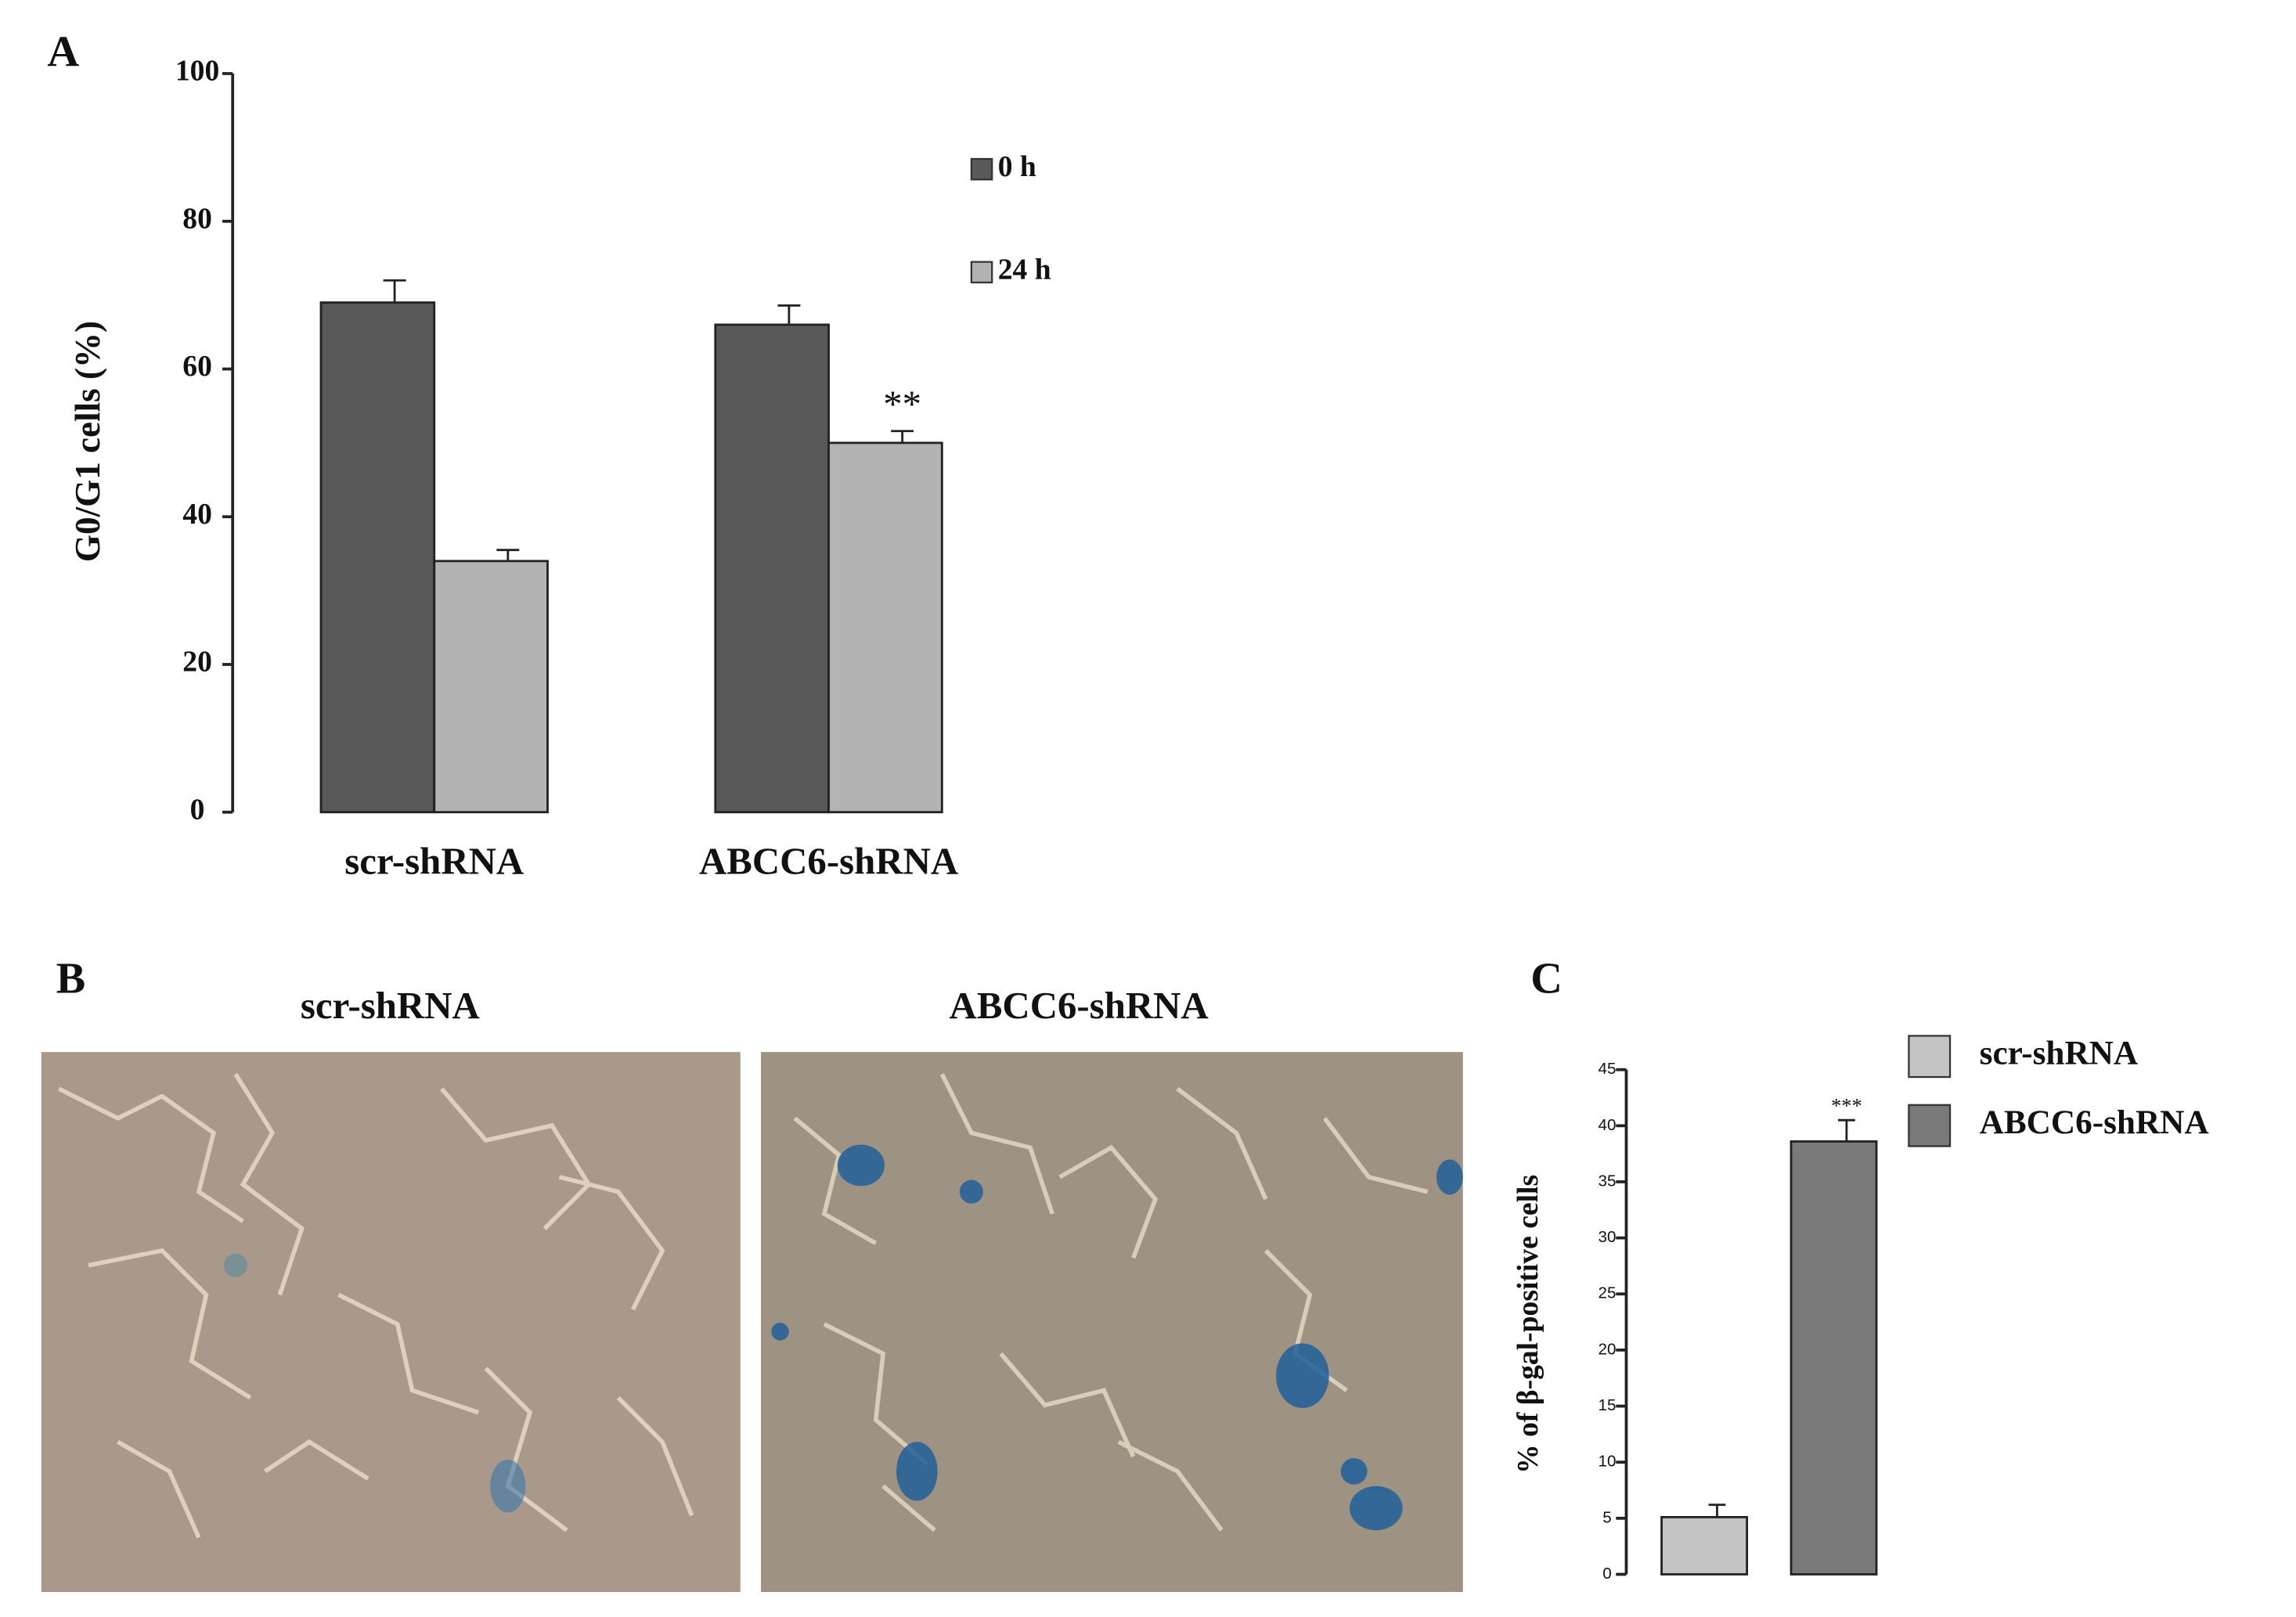 The height and width of the screenshot is (1617, 2296). What do you see at coordinates (1079, 1006) in the screenshot?
I see `image-caption: ABCC6-shRNA` at bounding box center [1079, 1006].